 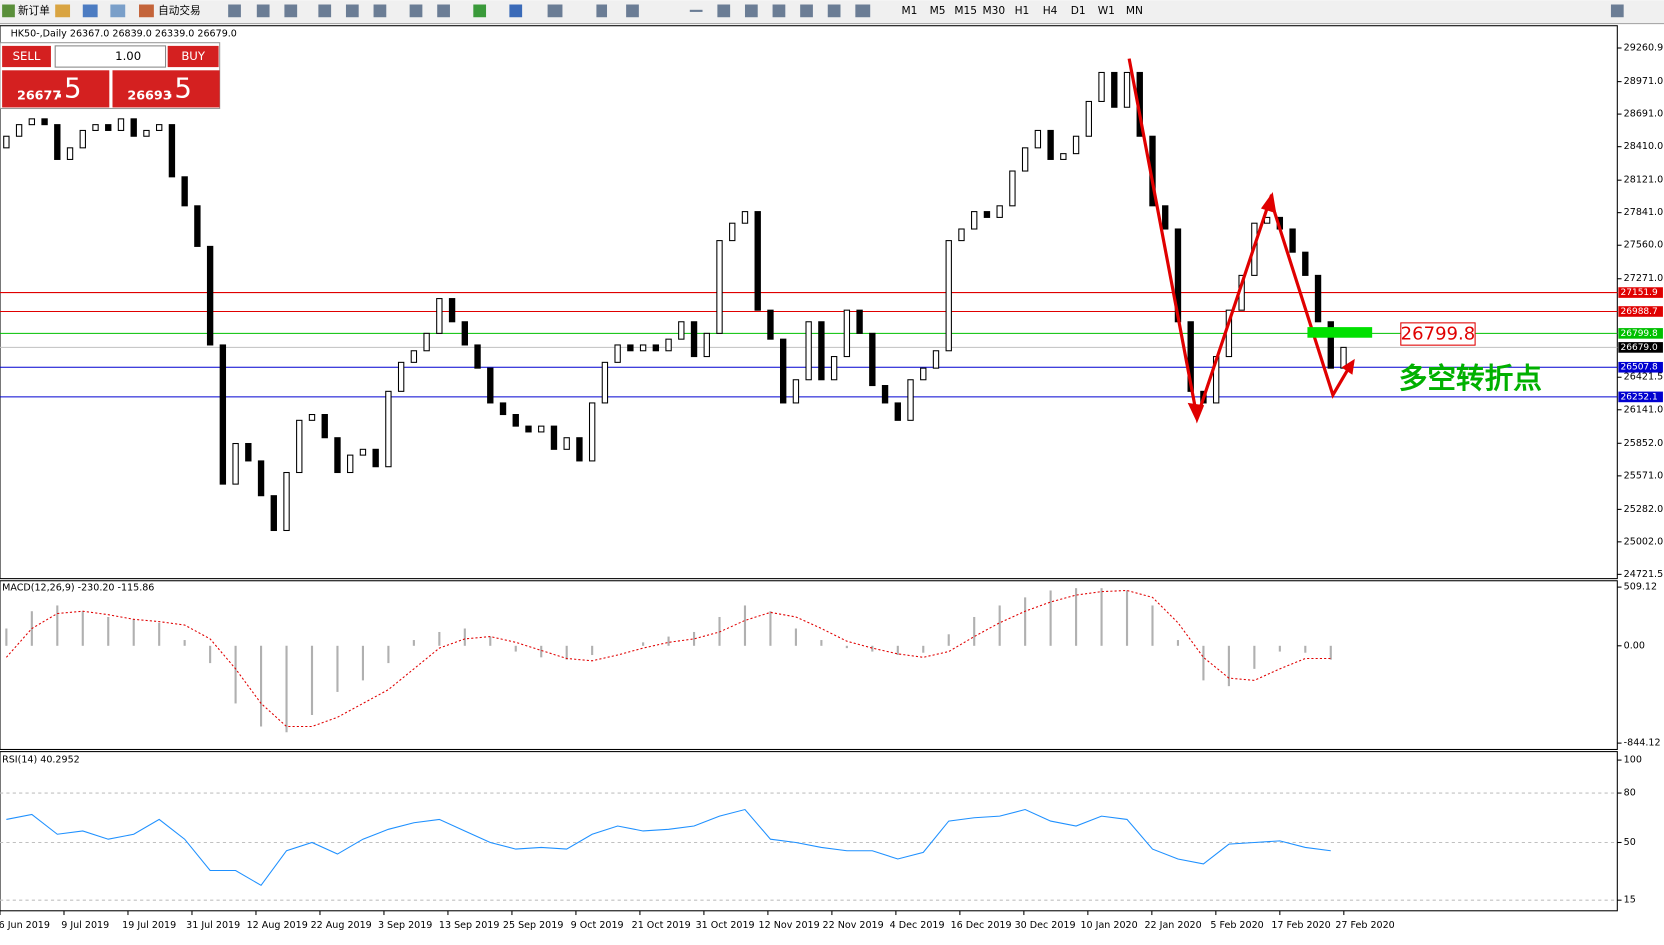 I want to click on timeframe: M30, so click(x=994, y=10).